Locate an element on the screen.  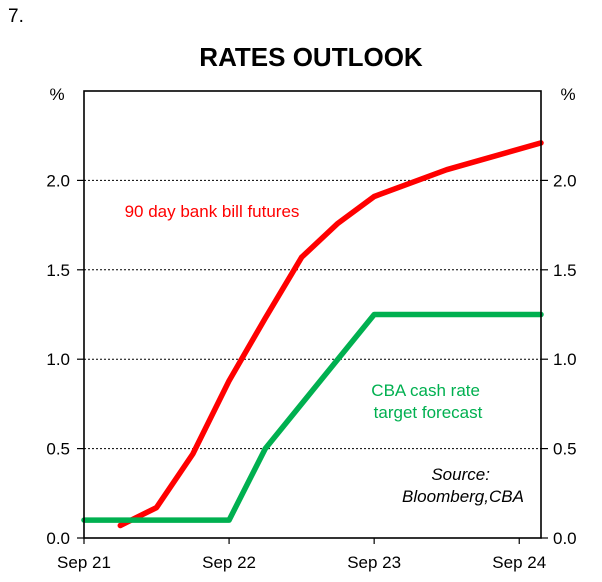
y-tick-label-right: 1.5 is located at coordinates (565, 270).